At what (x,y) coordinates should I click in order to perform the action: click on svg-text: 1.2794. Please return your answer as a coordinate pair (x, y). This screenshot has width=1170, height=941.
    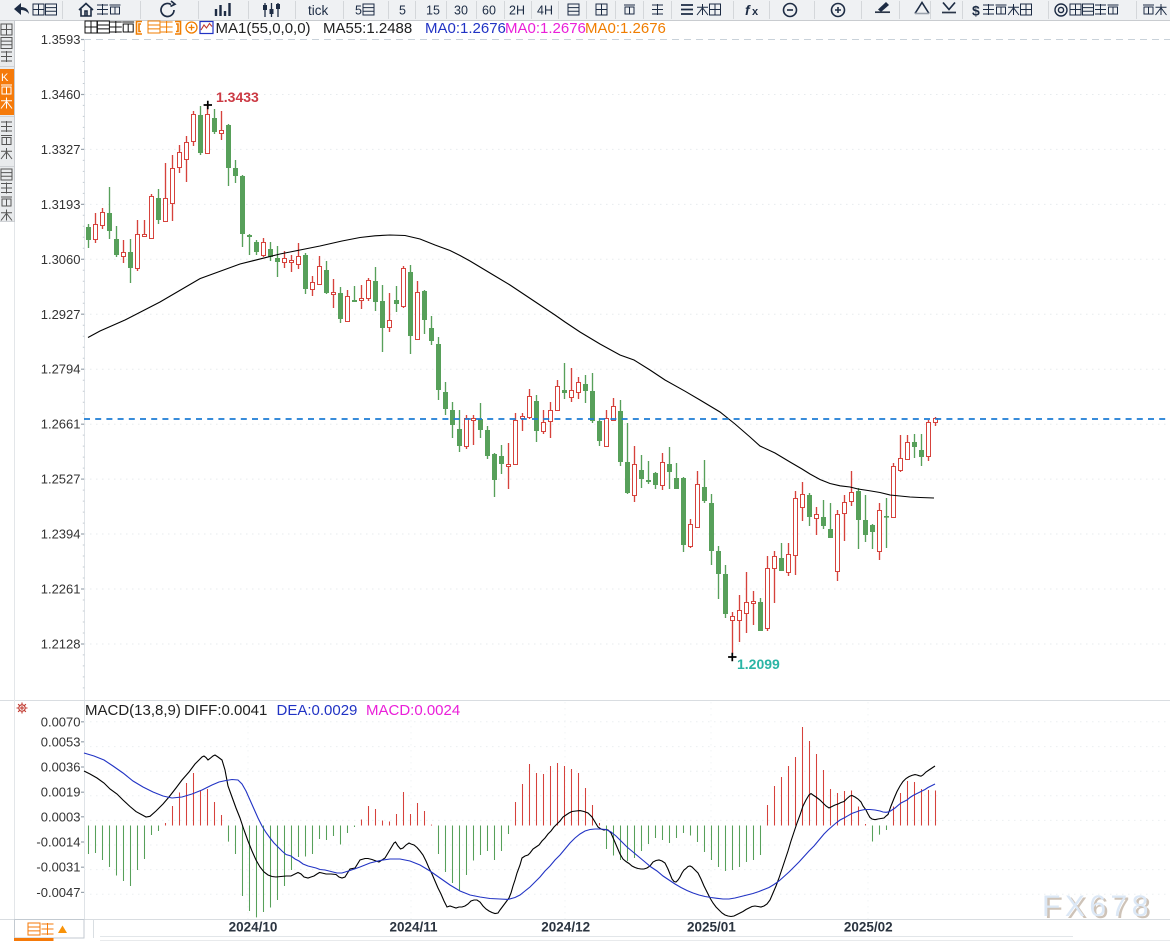
    Looking at the image, I should click on (61, 369).